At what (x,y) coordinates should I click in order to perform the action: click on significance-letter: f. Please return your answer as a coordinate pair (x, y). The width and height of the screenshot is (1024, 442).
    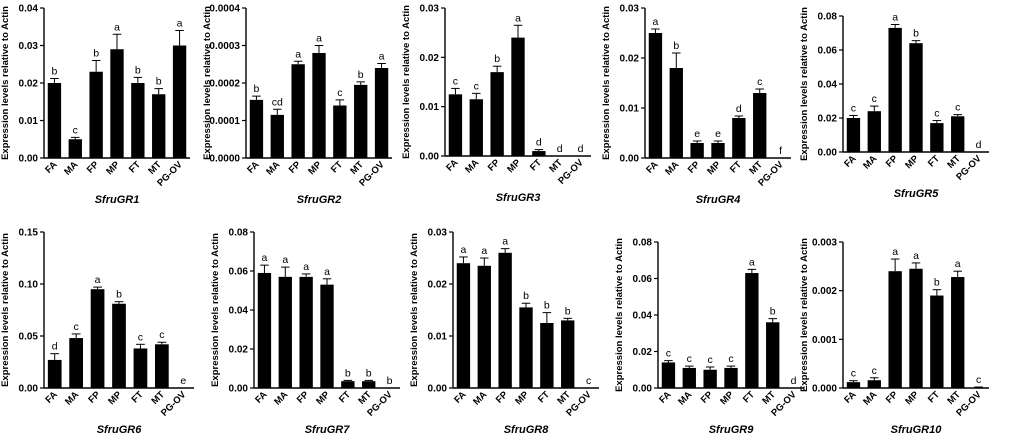
    Looking at the image, I should click on (780, 151).